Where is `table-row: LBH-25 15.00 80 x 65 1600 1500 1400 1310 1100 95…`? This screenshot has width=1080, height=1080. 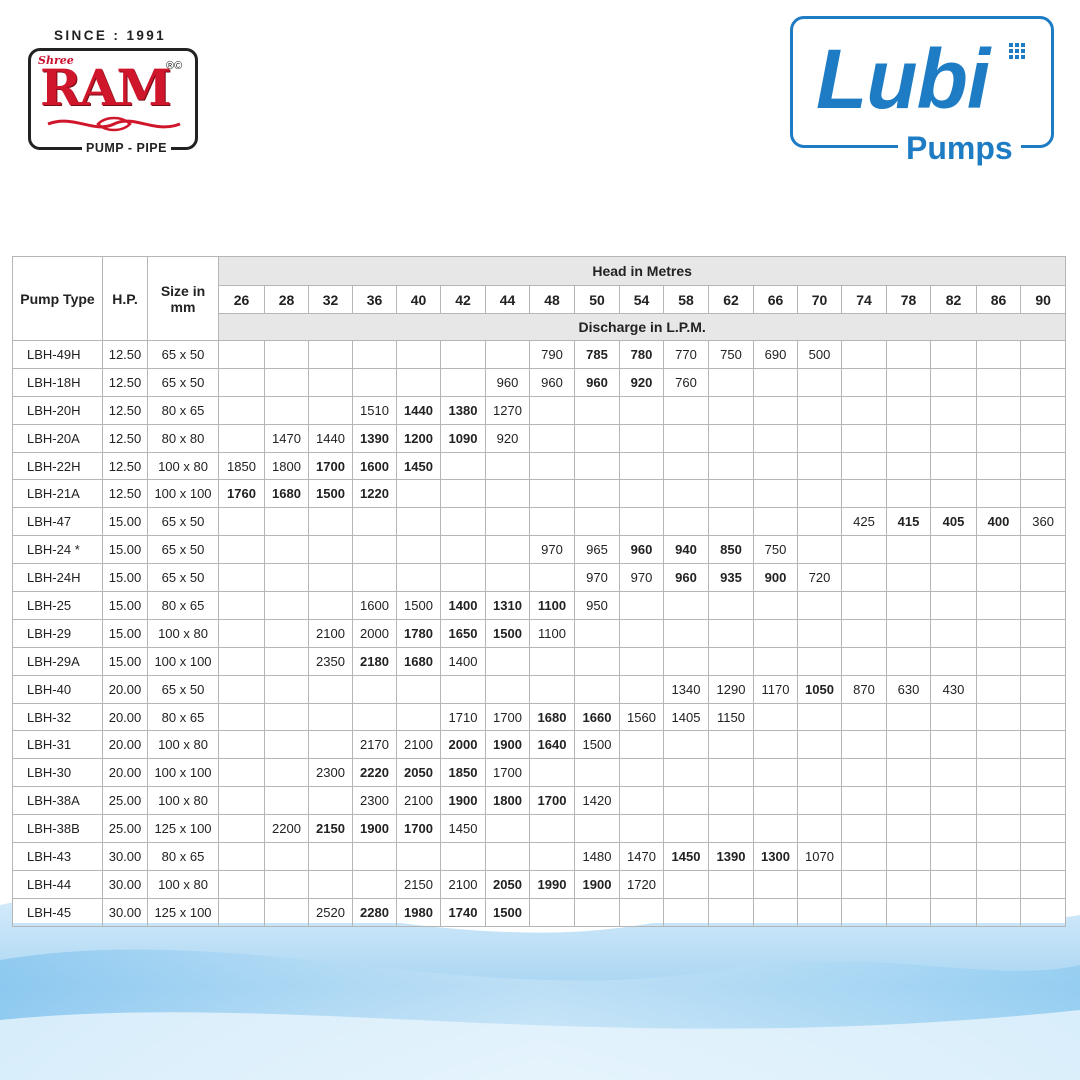 table-row: LBH-25 15.00 80 x 65 1600 1500 1400 1310 1100 95… is located at coordinates (539, 605).